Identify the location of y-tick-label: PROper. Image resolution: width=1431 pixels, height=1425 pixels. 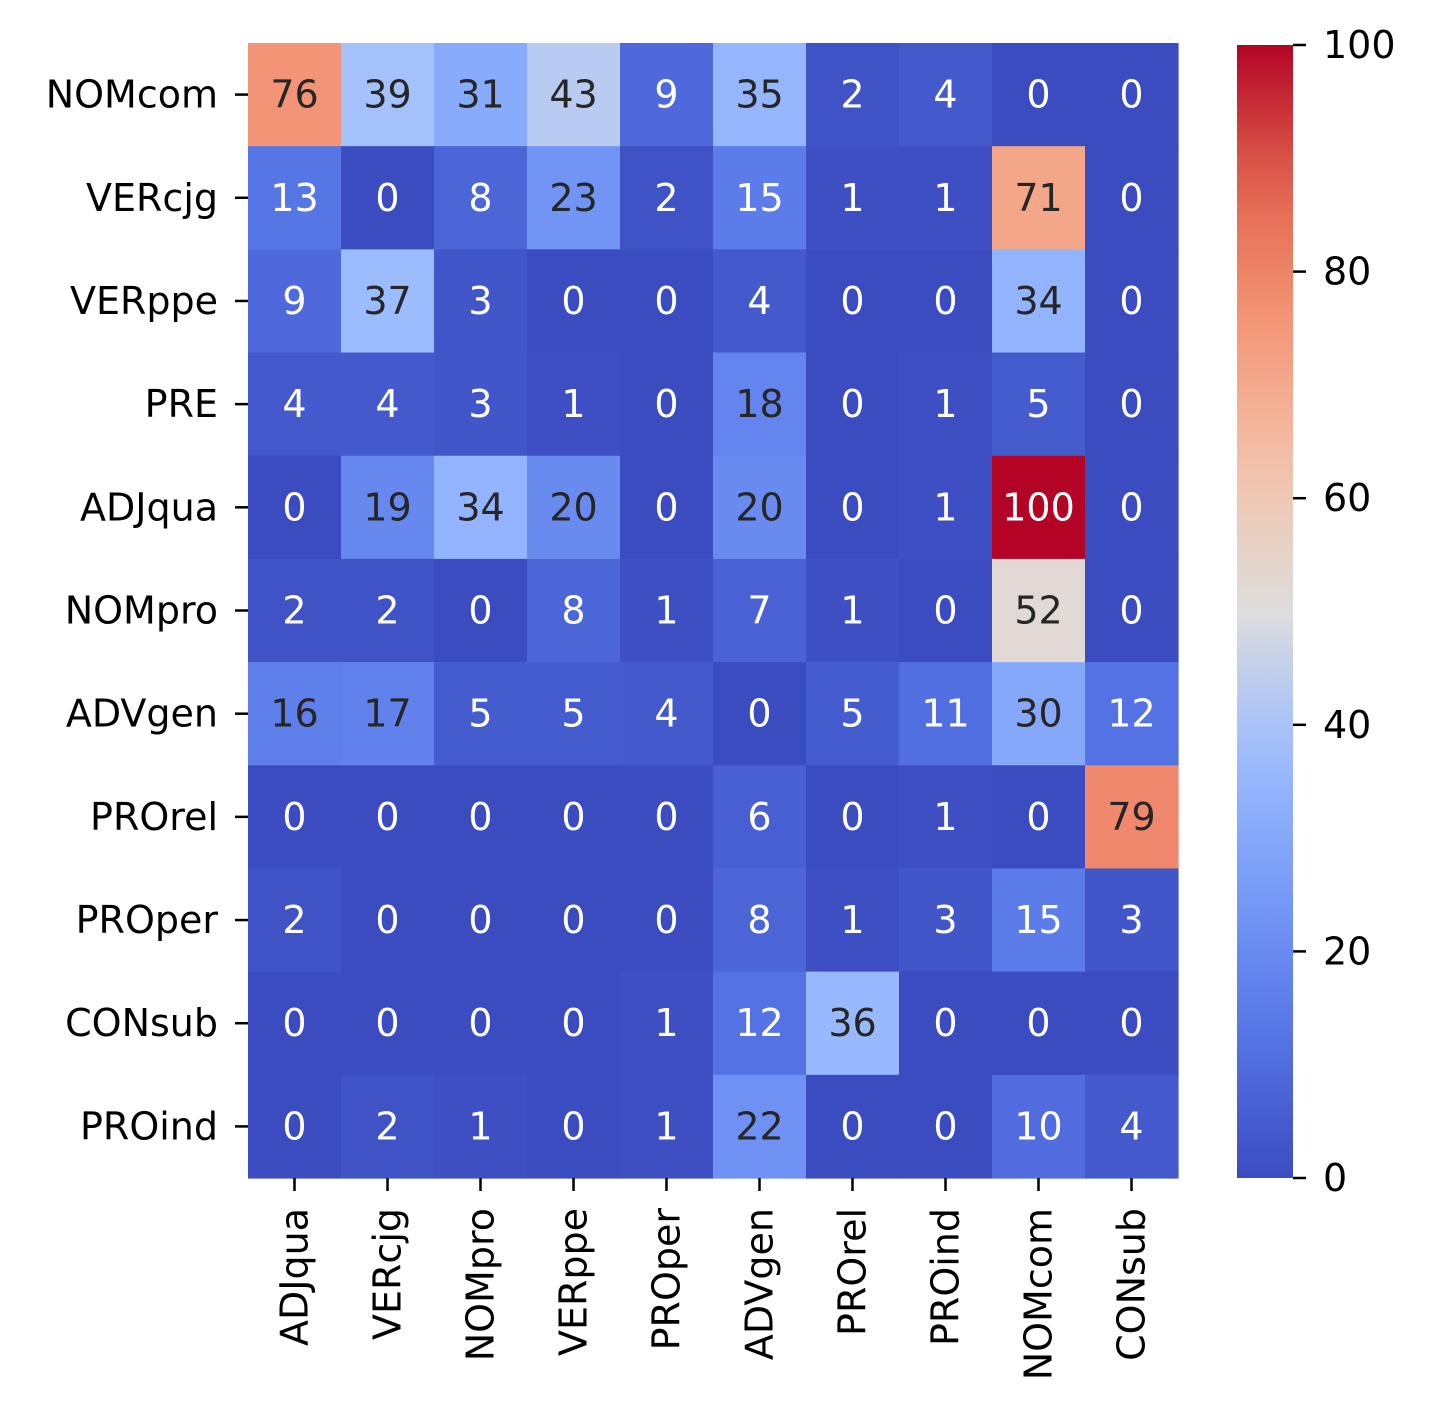
(147, 920).